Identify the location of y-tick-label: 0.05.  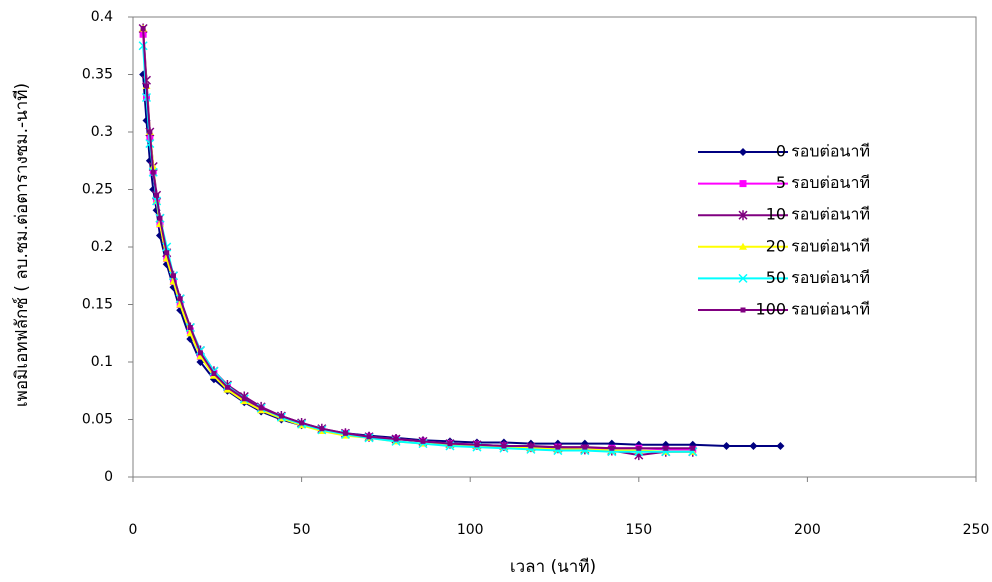
(97, 420).